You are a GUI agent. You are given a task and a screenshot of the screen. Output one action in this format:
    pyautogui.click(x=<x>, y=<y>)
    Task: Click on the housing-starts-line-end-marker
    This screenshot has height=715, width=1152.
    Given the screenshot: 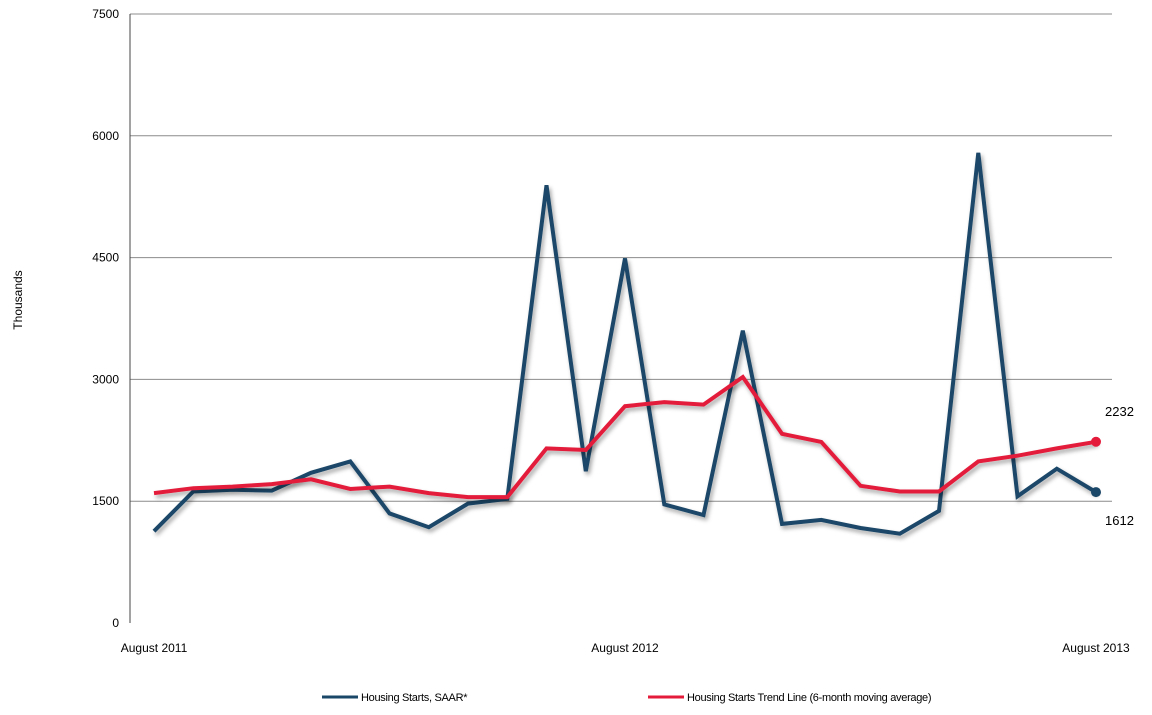 What is the action you would take?
    pyautogui.click(x=1096, y=492)
    